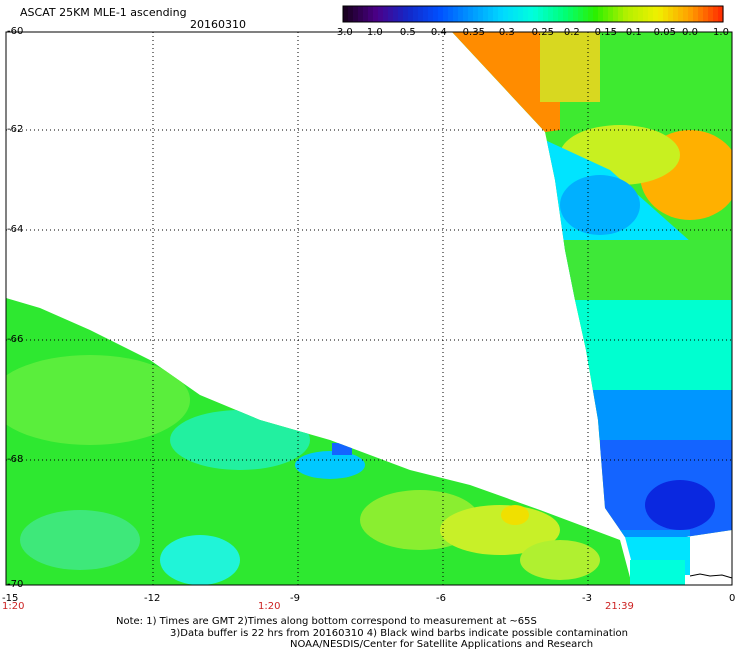  Describe the element at coordinates (437, 32) in the screenshot. I see `colorbar-label: -0.4` at that location.